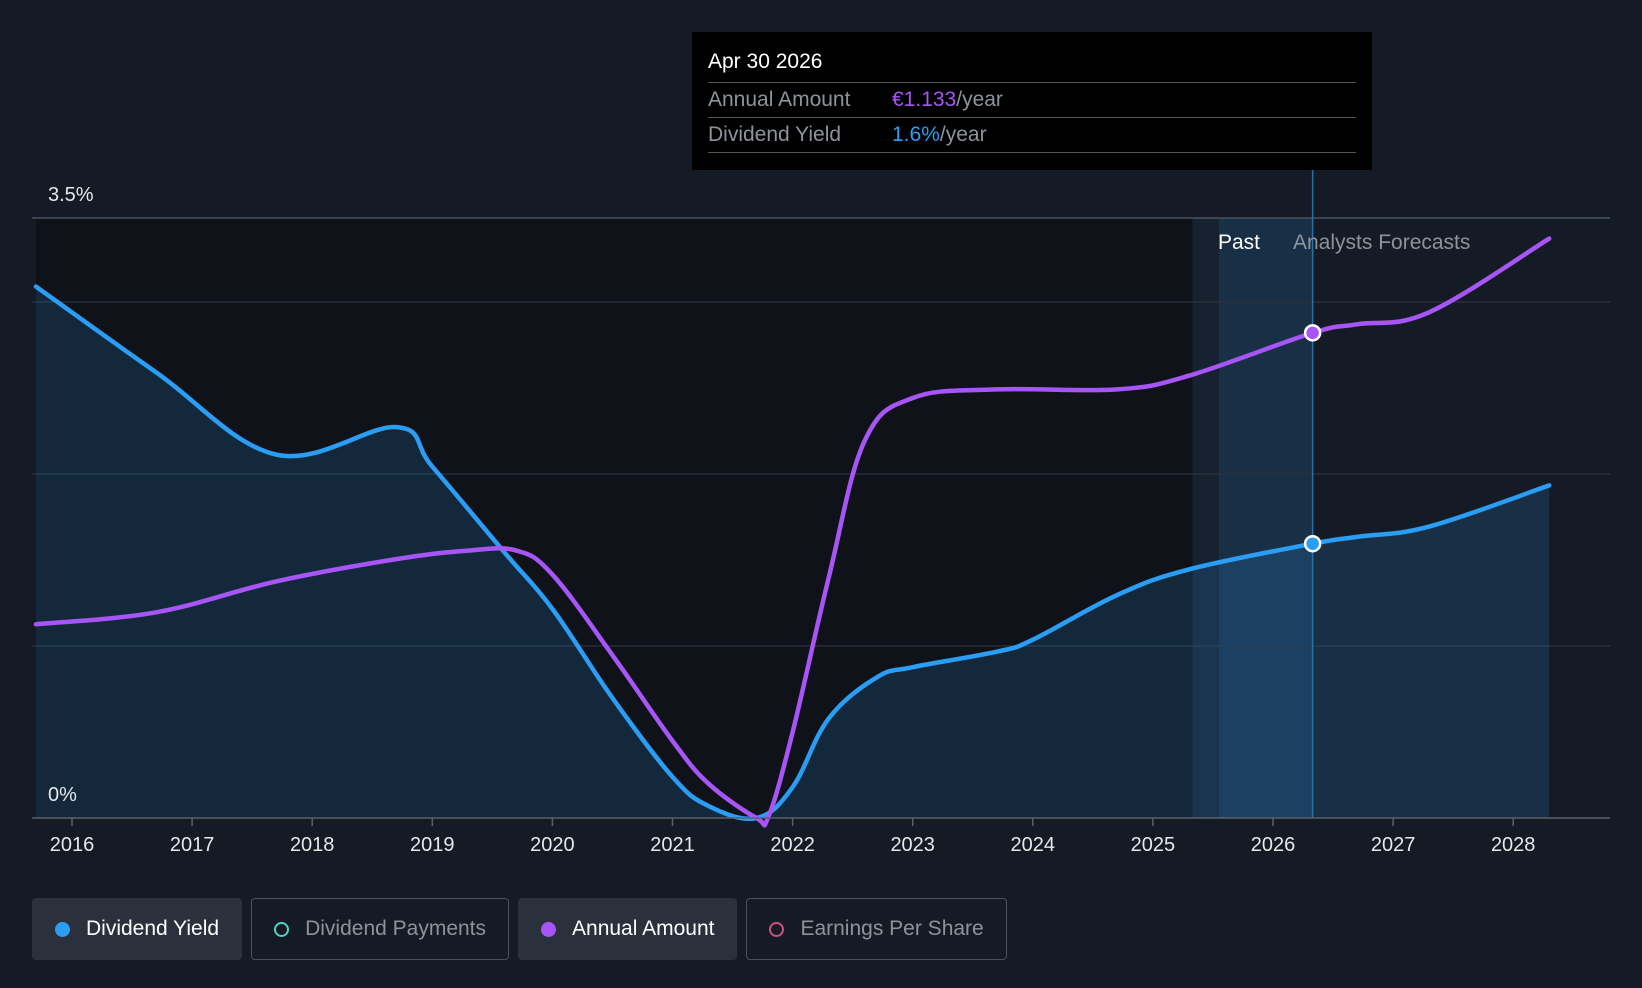 Image resolution: width=1642 pixels, height=988 pixels. What do you see at coordinates (1312, 438) in the screenshot?
I see `chart-markers` at bounding box center [1312, 438].